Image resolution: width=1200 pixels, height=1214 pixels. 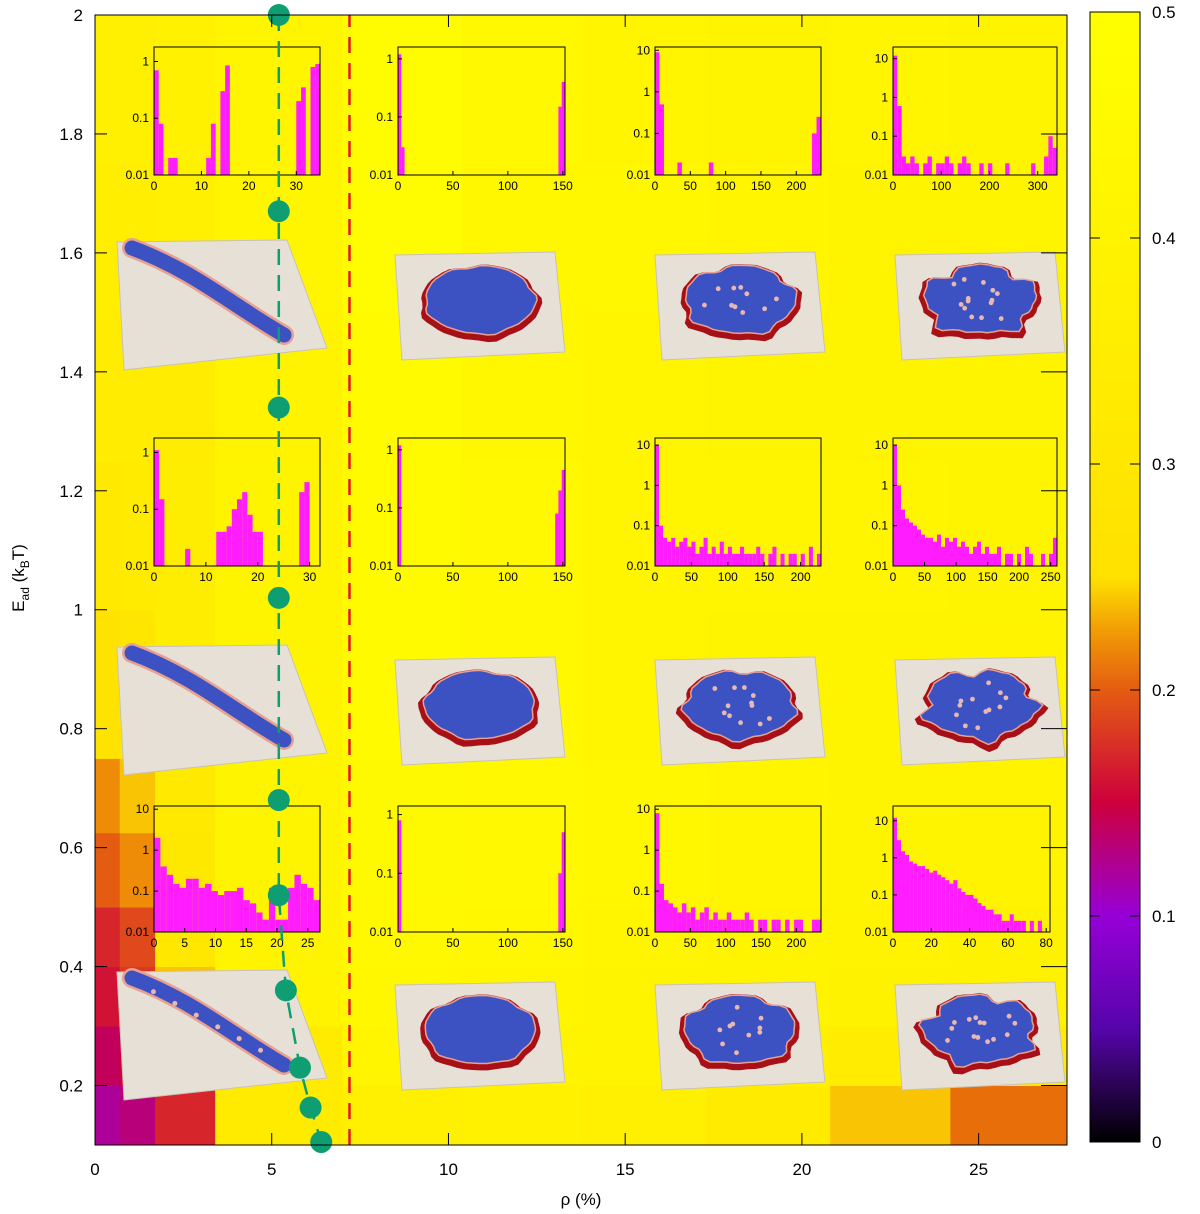 I want to click on x-tick-label: 0, so click(x=94, y=1169).